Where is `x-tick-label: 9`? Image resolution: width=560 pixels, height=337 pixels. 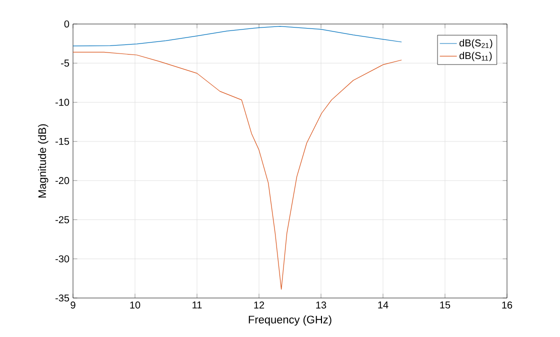
x-tick-label: 9 is located at coordinates (73, 305).